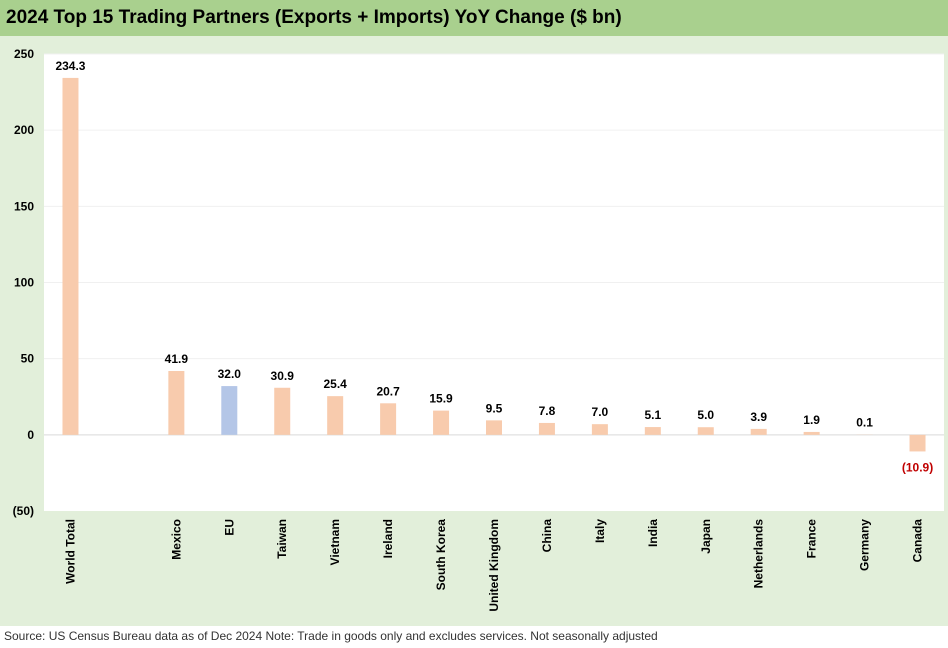 The height and width of the screenshot is (648, 948). Describe the element at coordinates (70, 551) in the screenshot. I see `category-label: World Total` at that location.